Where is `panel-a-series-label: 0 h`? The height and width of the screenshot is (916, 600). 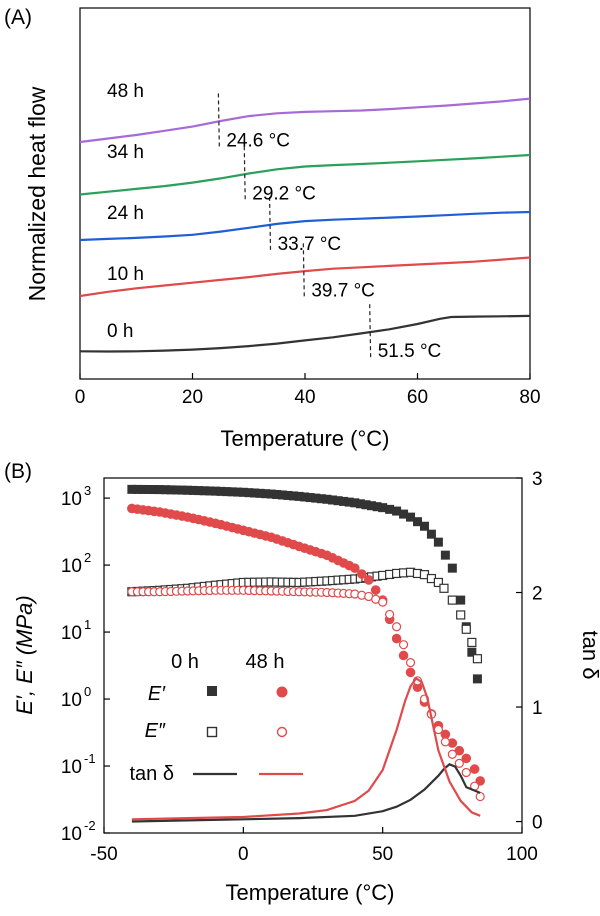
panel-a-series-label: 0 h is located at coordinates (120, 331).